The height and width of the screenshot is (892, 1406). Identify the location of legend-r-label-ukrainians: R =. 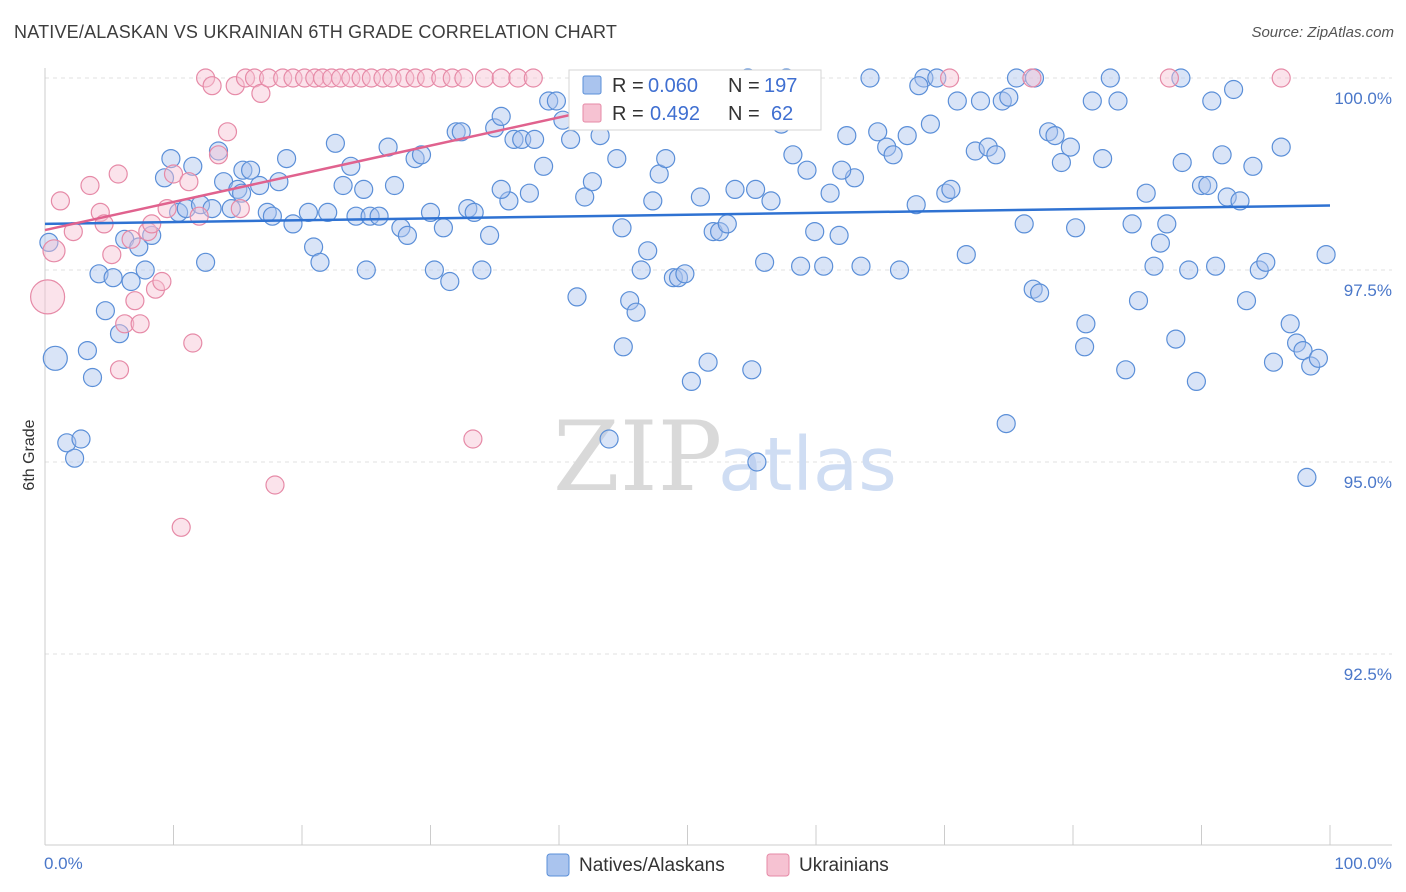
(628, 114).